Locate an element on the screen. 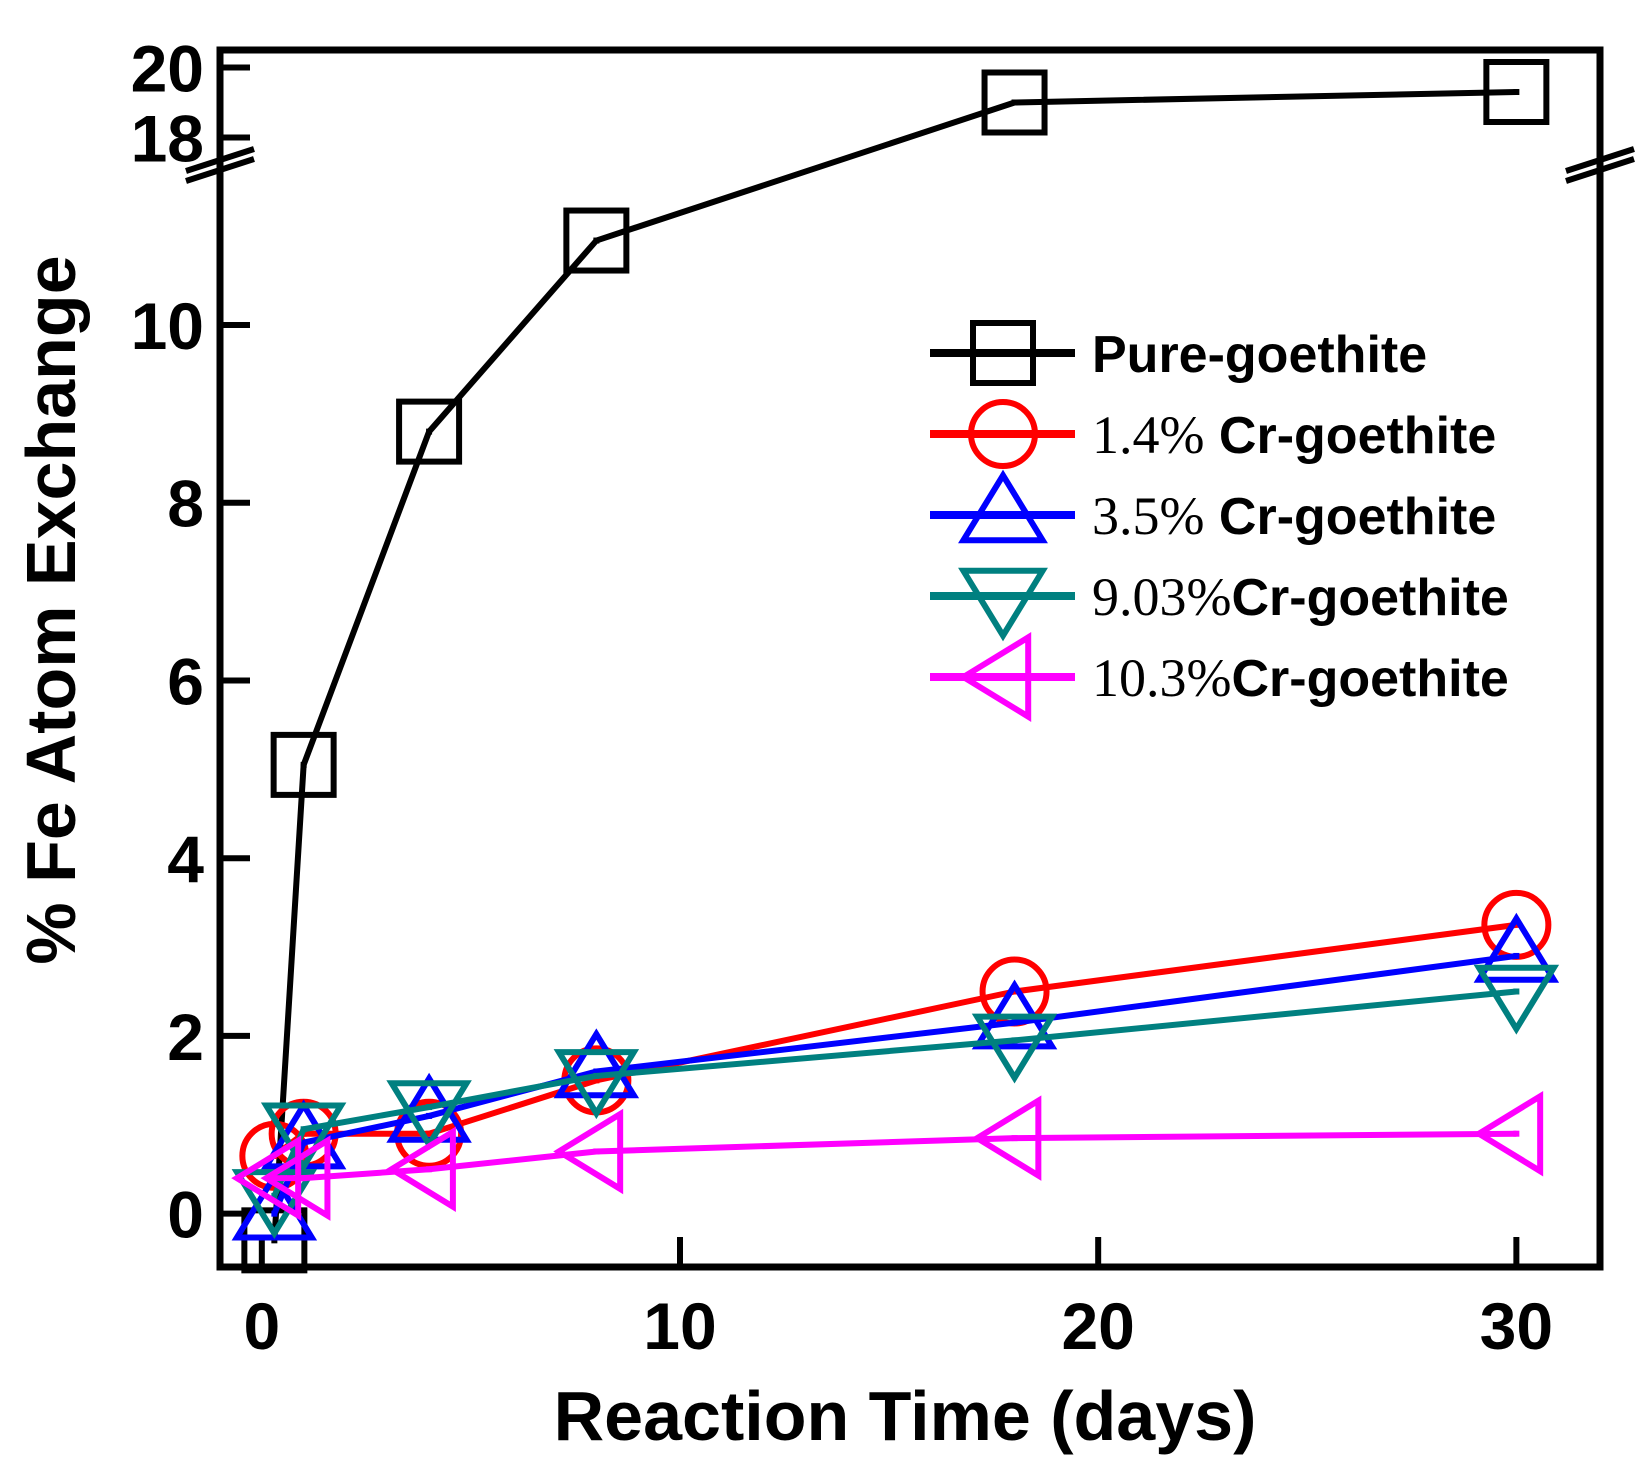 The image size is (1642, 1476). data-point-4-5-center is located at coordinates (1516, 1133).